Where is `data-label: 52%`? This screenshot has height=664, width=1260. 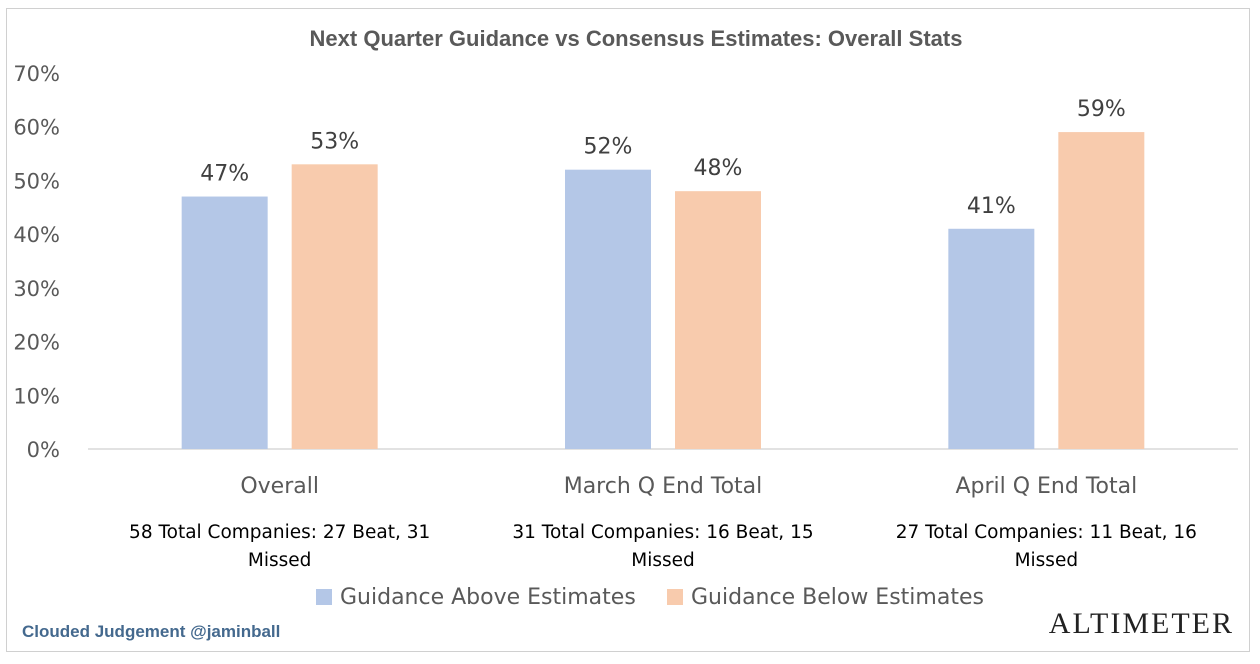
data-label: 52% is located at coordinates (608, 147).